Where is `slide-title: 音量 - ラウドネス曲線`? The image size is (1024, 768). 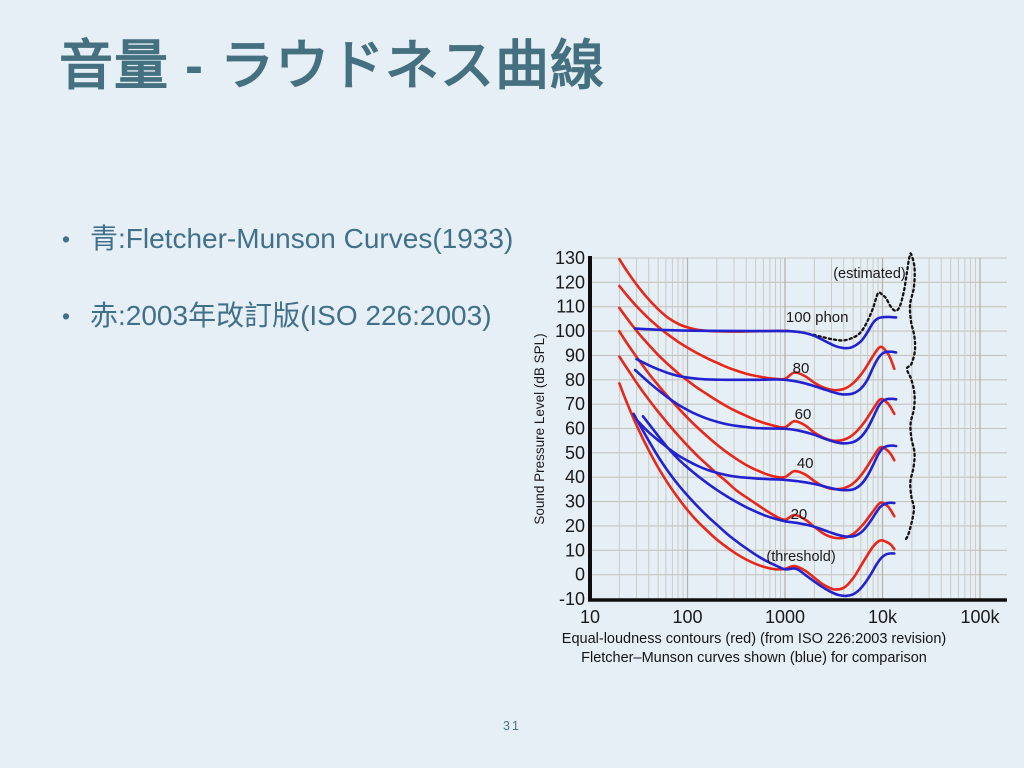
slide-title: 音量 - ラウドネス曲線 is located at coordinates (332, 66).